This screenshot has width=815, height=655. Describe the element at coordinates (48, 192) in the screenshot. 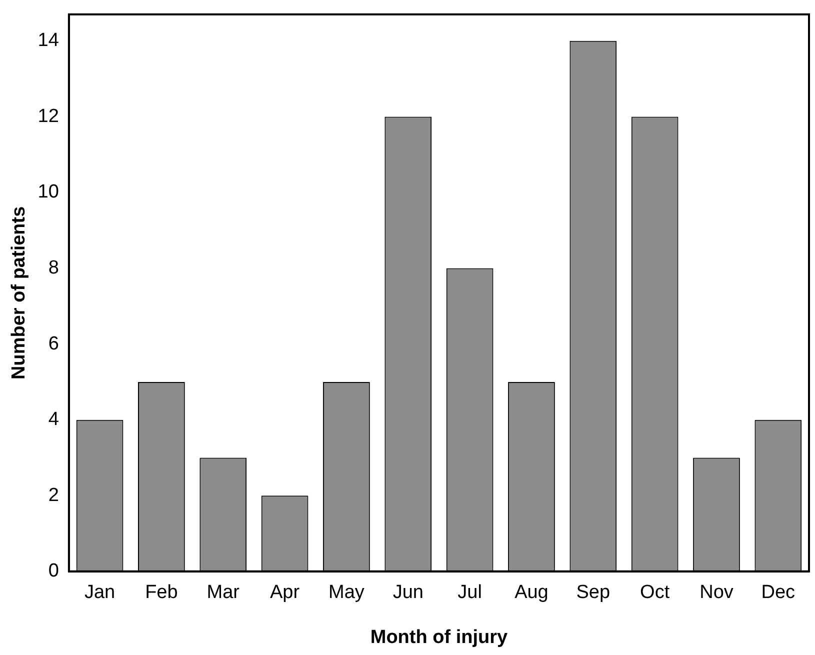

I see `y-tick-label: 10` at that location.